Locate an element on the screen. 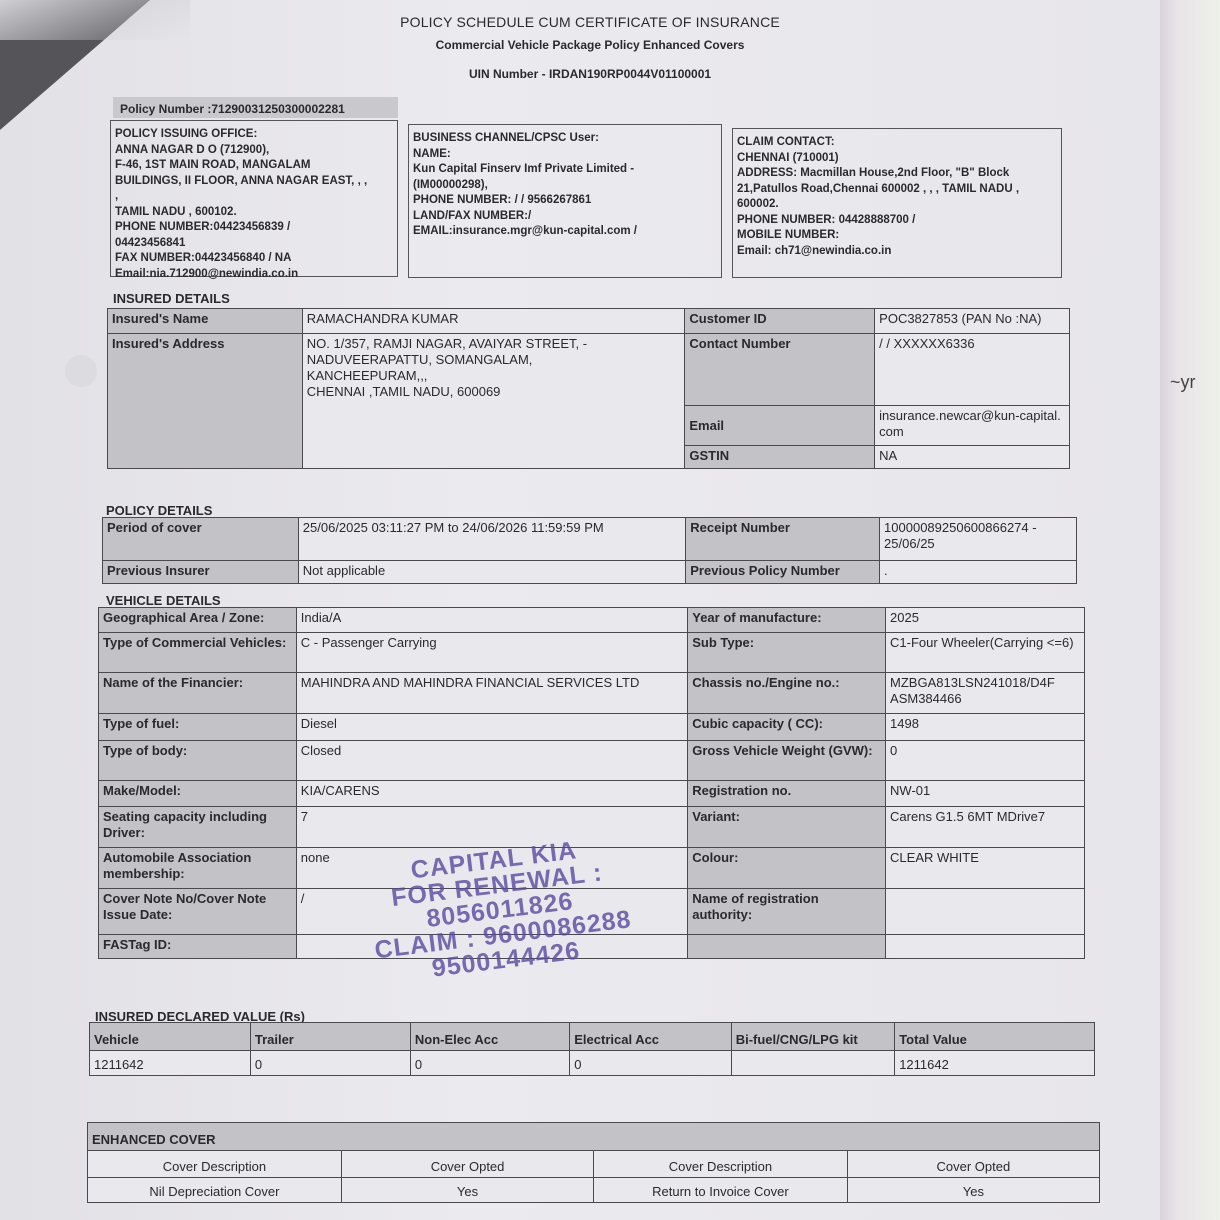  gstin-label: GSTIN is located at coordinates (780, 457).